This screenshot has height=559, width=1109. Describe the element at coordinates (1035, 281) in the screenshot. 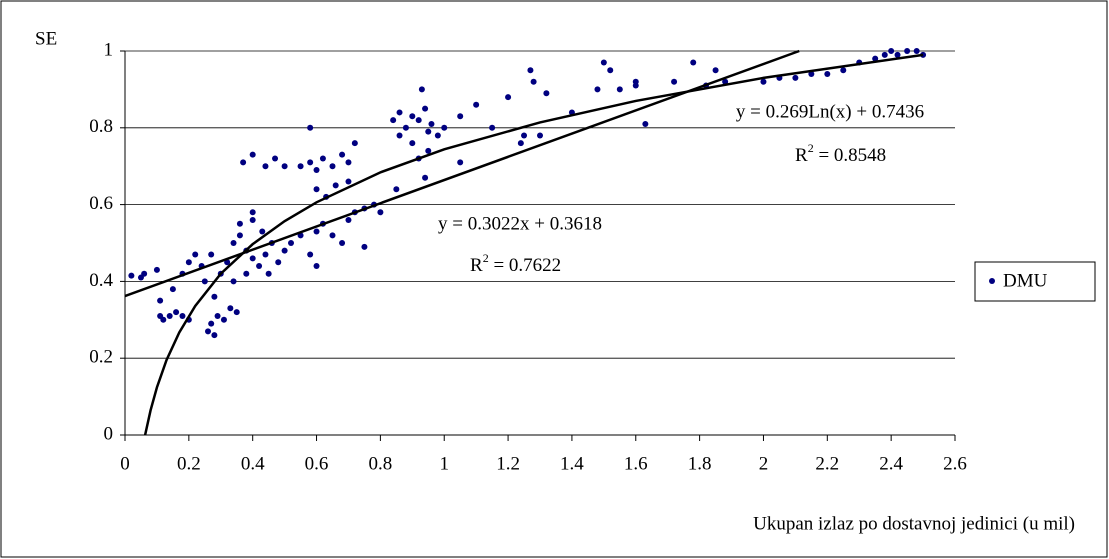

I see `legend-box` at that location.